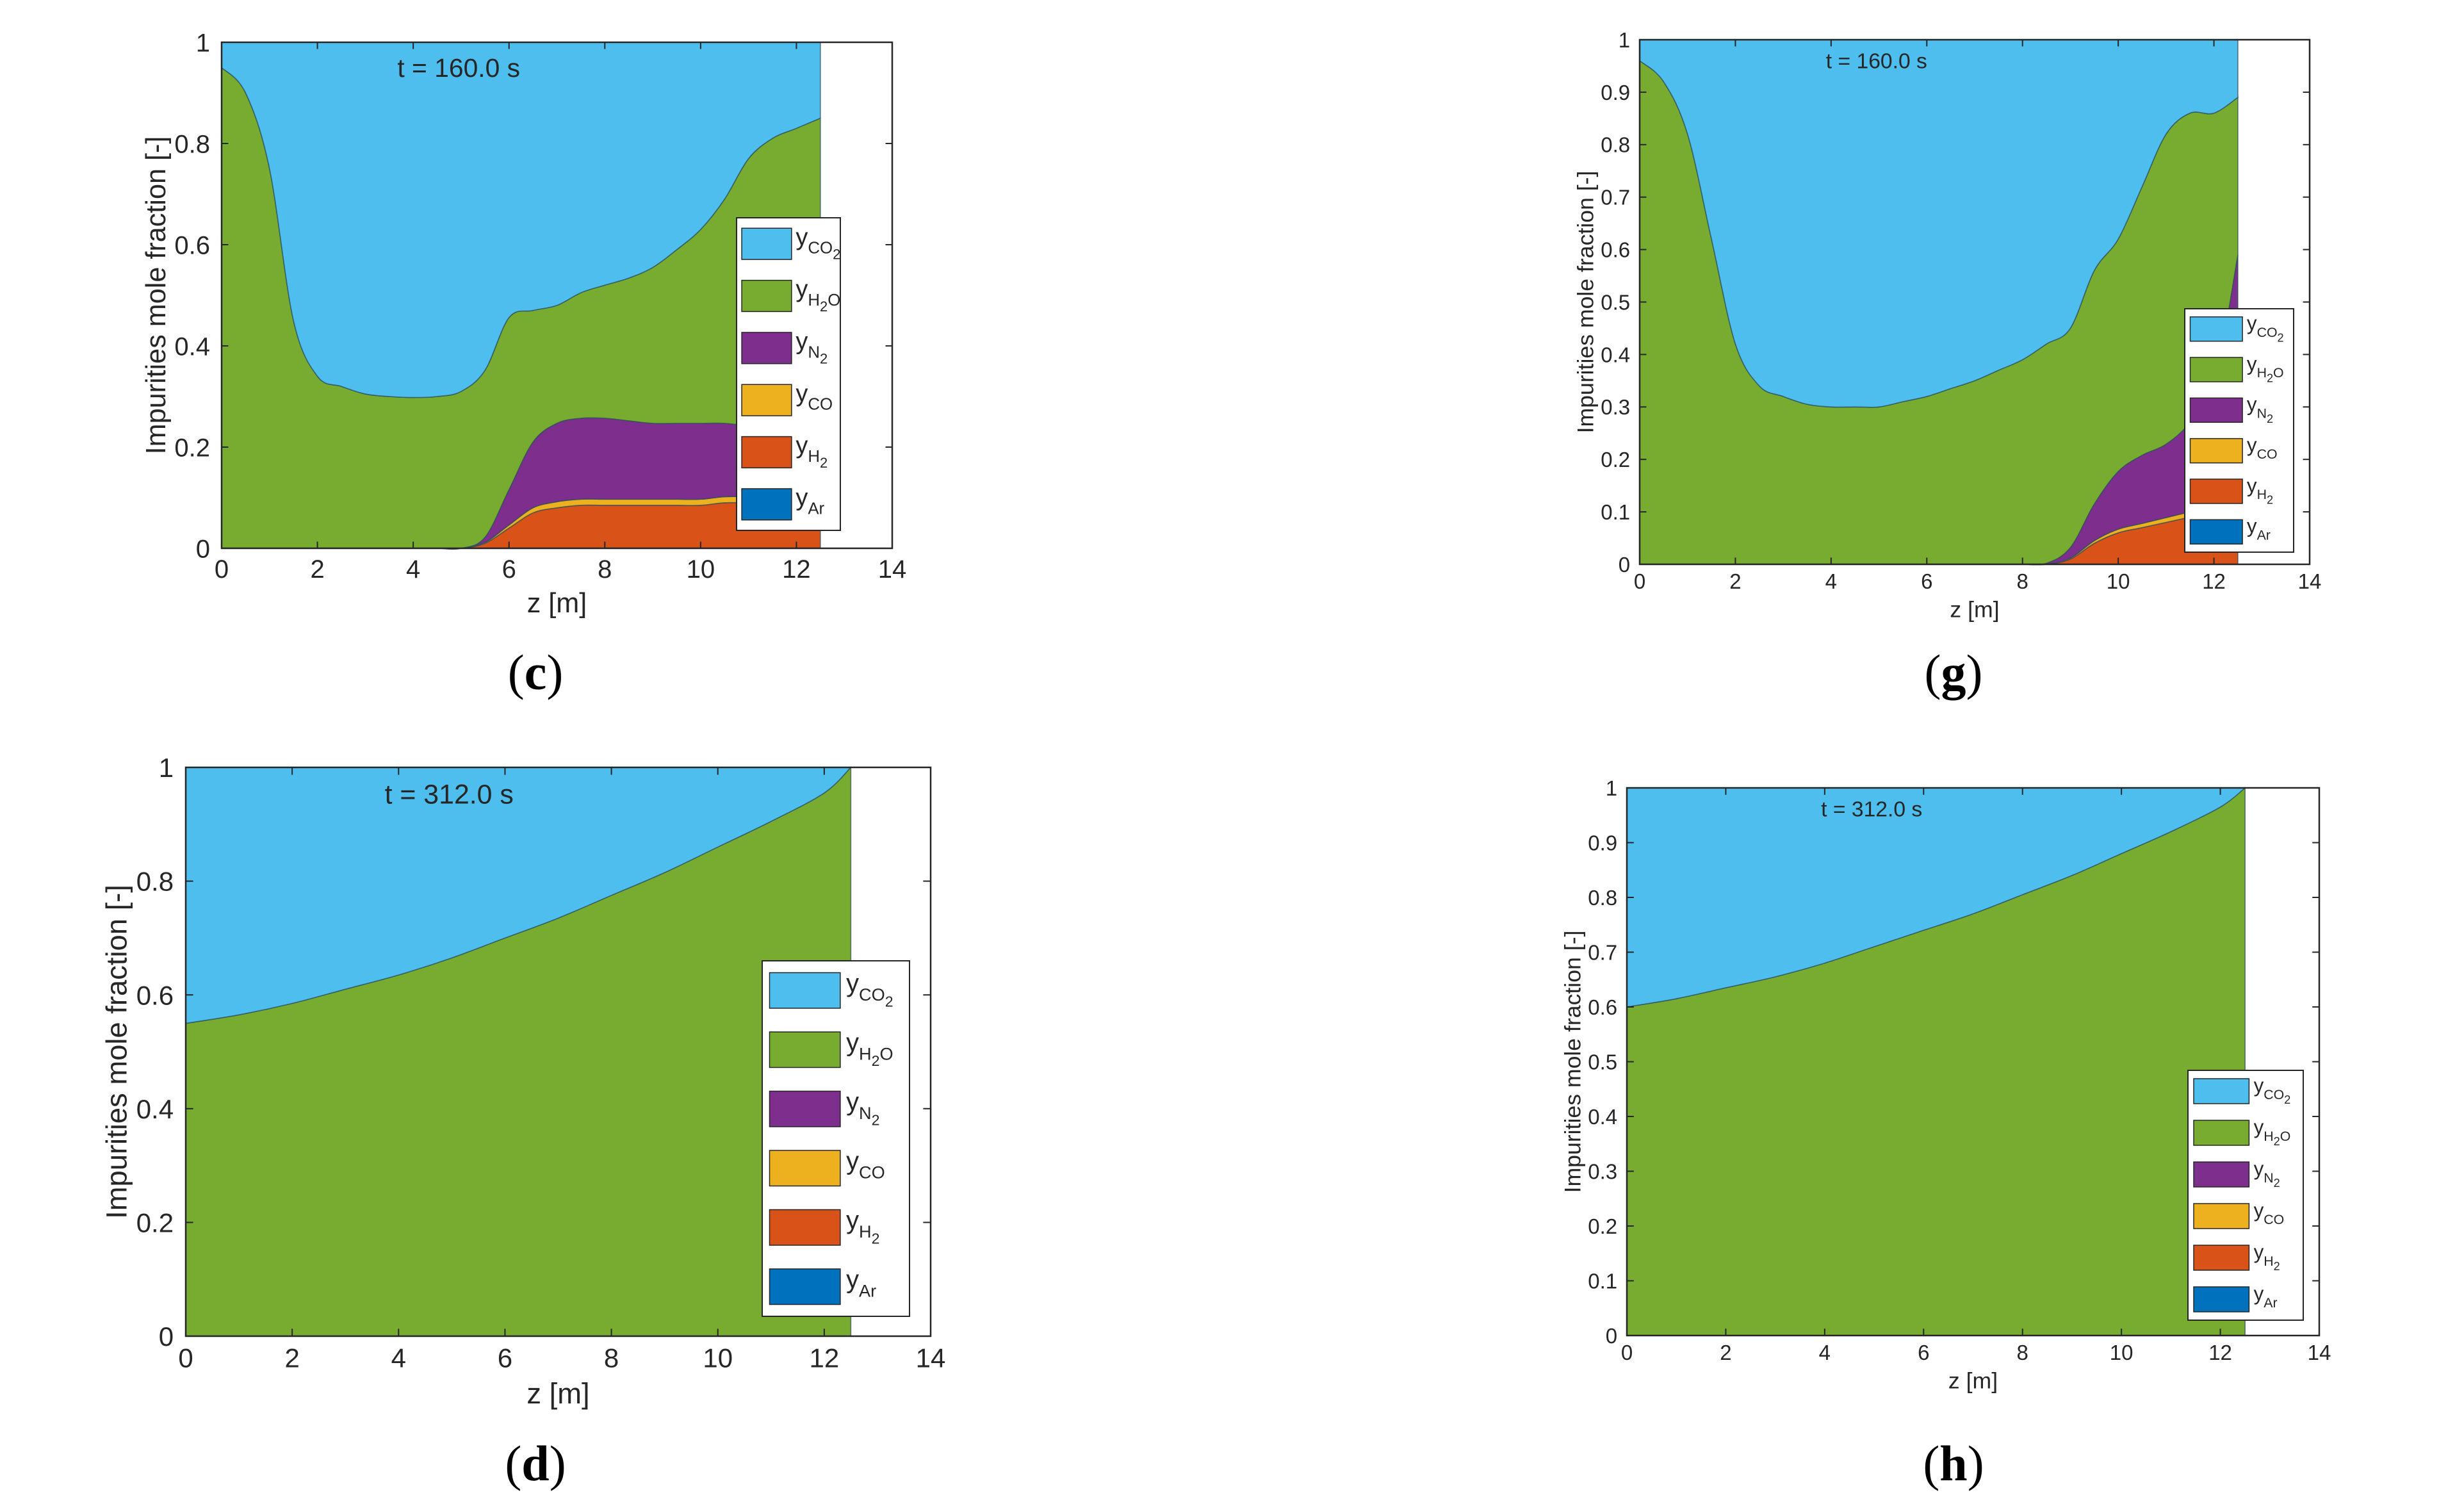  Describe the element at coordinates (535, 1463) in the screenshot. I see `panel-label-d: (d)` at that location.